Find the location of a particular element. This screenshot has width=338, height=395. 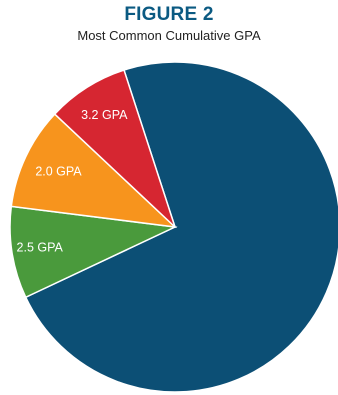

slice-label-3-2-gpa: 3.2 GPA is located at coordinates (104, 115).